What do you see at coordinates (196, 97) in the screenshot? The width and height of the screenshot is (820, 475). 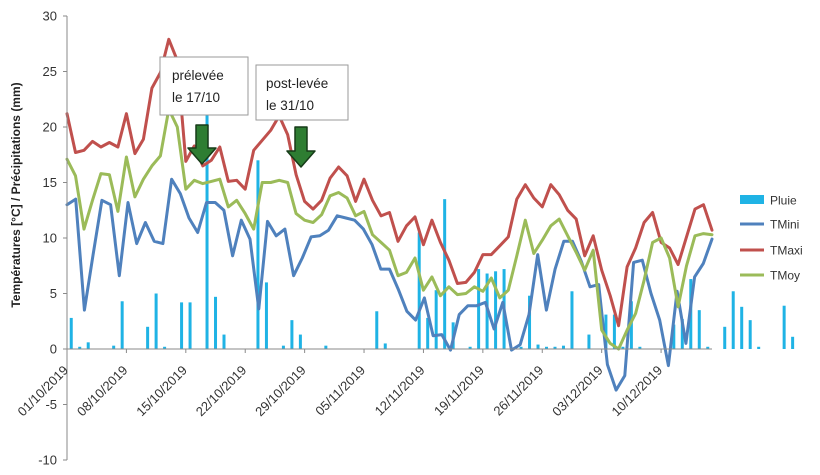 I see `annotation-line2: le 17/10` at bounding box center [196, 97].